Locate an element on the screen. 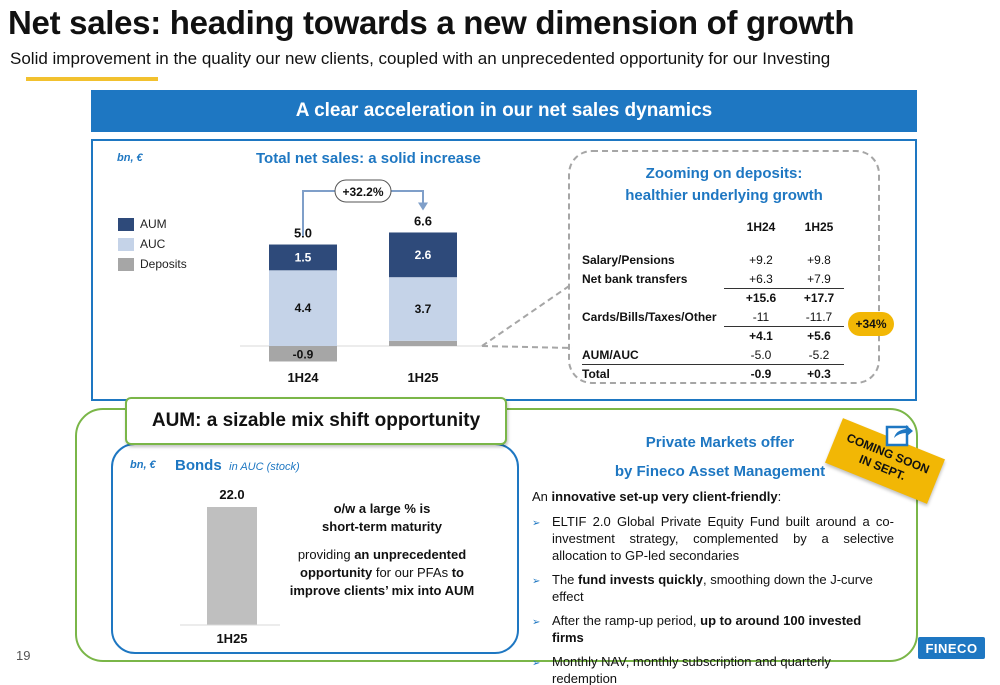  growth-badge is located at coordinates (363, 191).